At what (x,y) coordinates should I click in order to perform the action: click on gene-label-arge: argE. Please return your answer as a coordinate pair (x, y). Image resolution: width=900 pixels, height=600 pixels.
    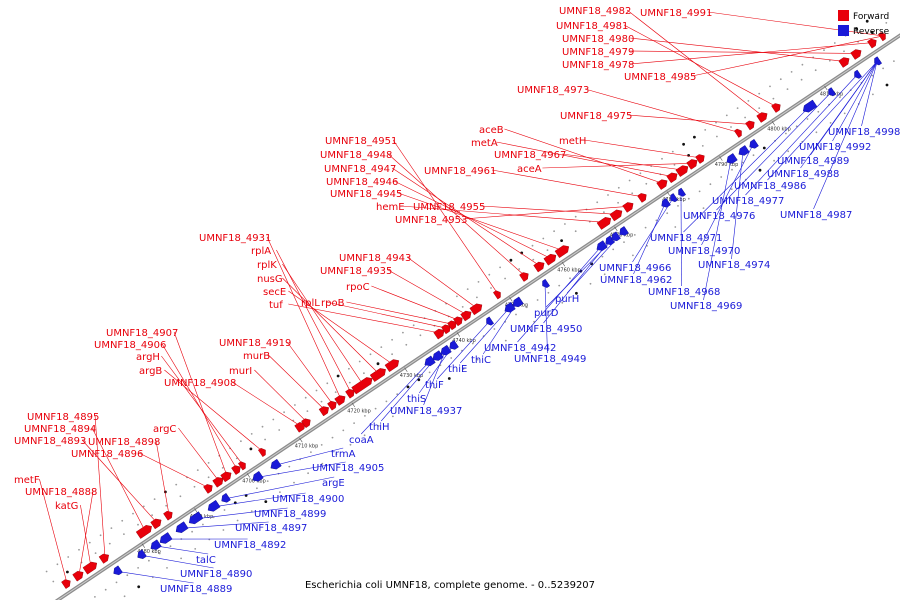
    Looking at the image, I should click on (333, 483).